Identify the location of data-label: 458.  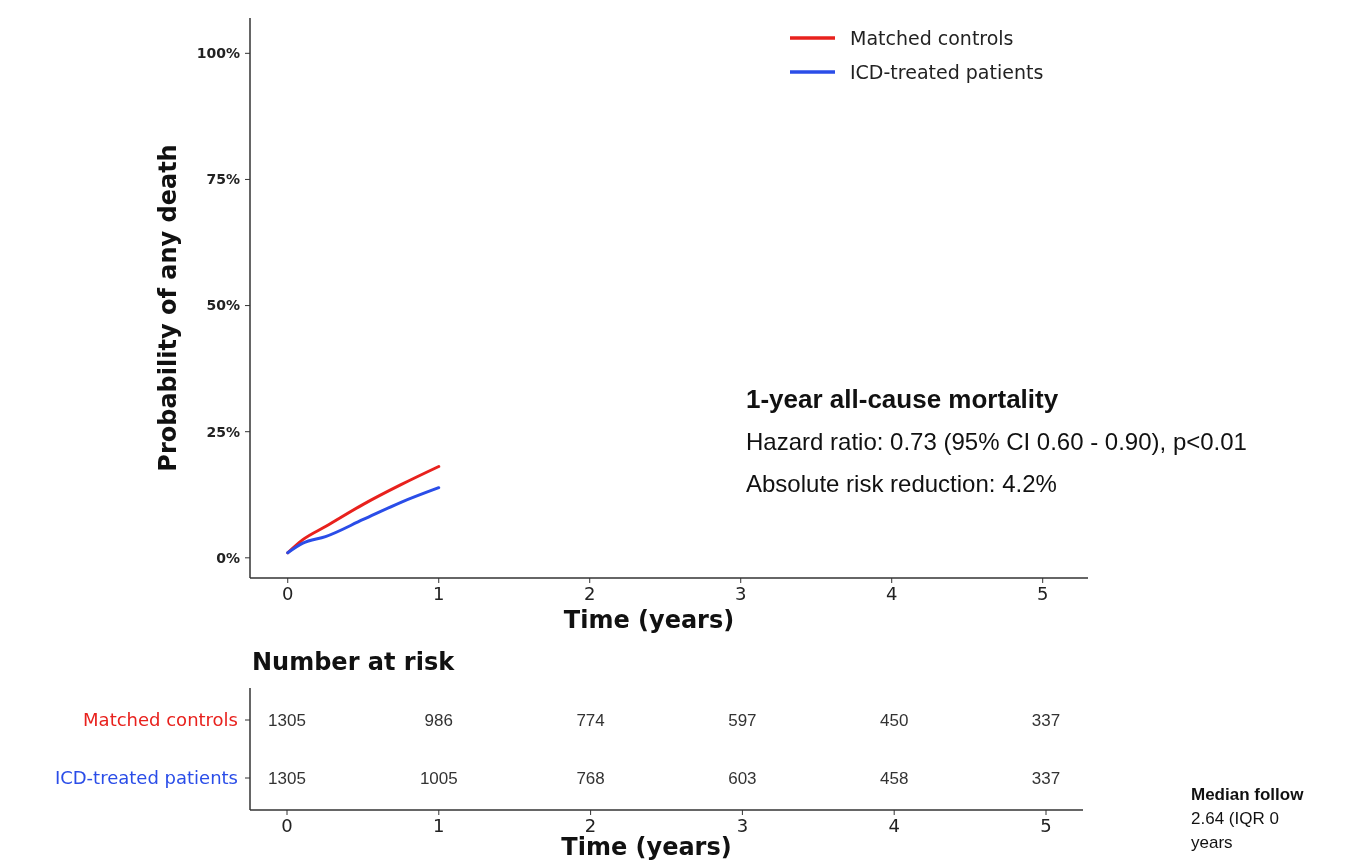
(894, 778).